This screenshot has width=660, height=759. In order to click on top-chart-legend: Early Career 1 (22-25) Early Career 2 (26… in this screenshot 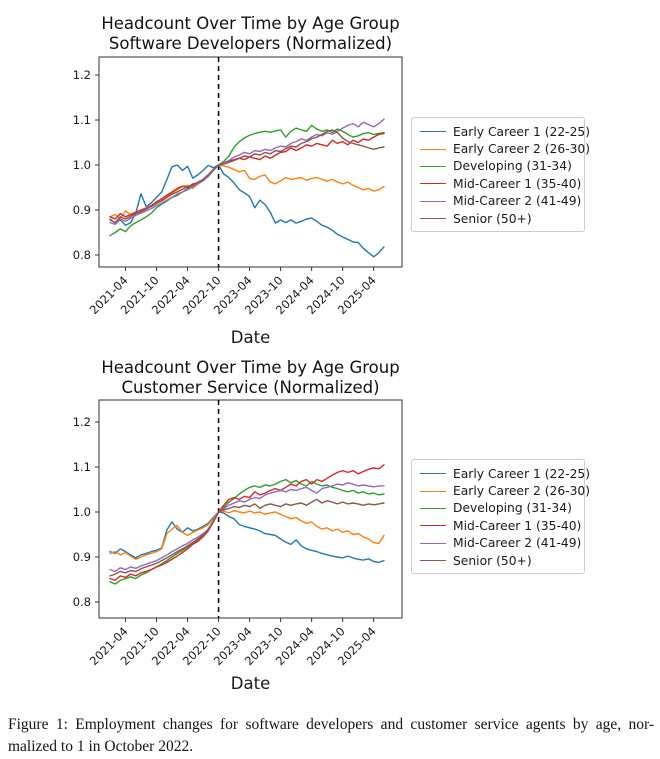, I will do `click(500, 175)`.